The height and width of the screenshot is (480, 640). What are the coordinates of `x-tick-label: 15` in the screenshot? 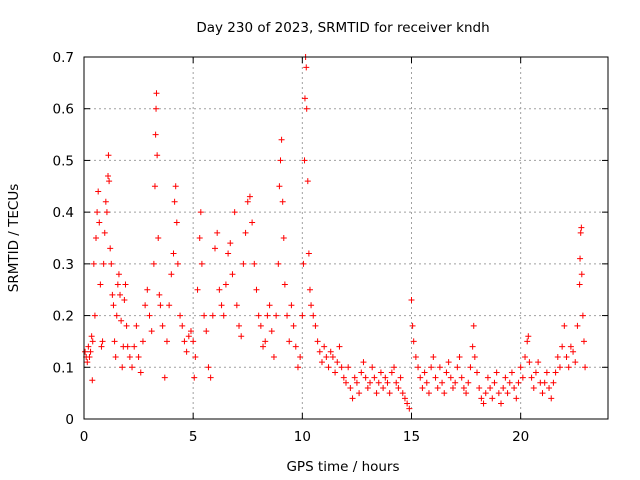 It's located at (411, 437).